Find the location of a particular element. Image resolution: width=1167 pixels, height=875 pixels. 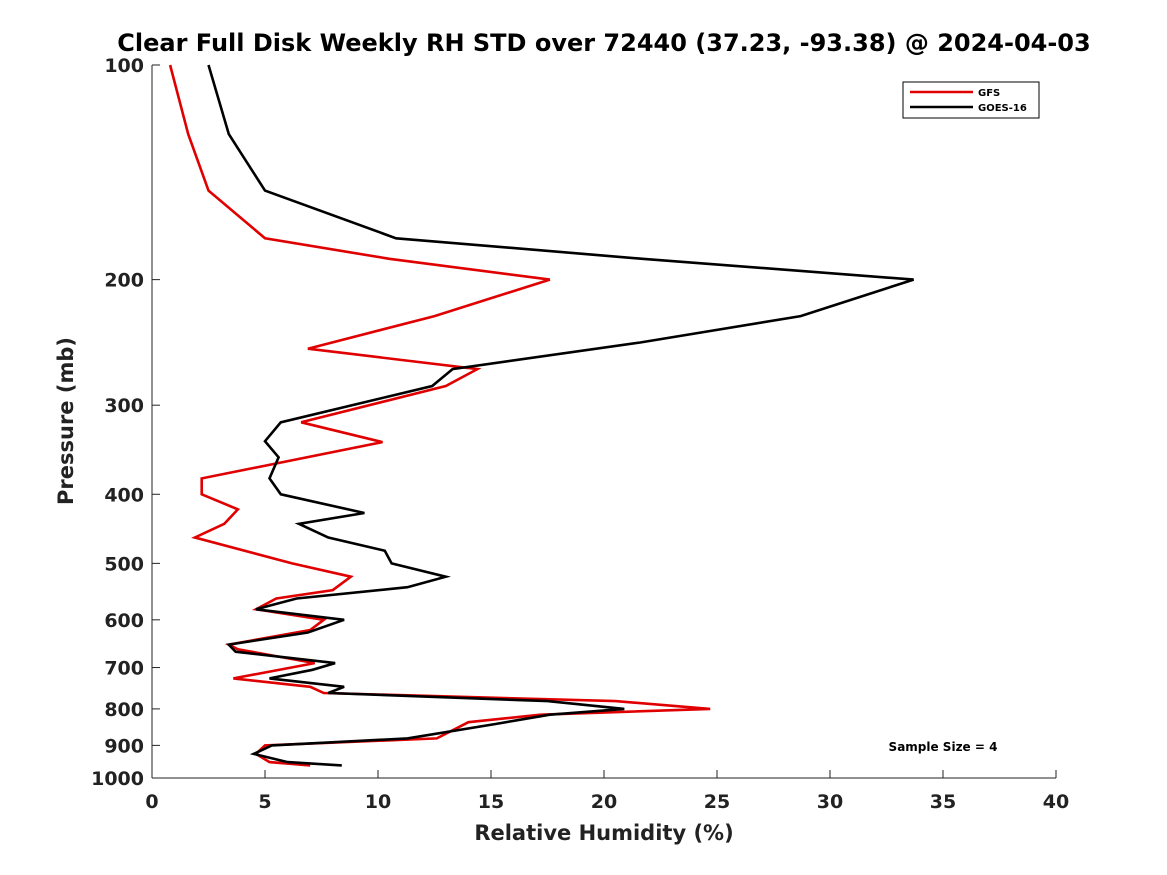

x-tick-label: 35 is located at coordinates (943, 802).